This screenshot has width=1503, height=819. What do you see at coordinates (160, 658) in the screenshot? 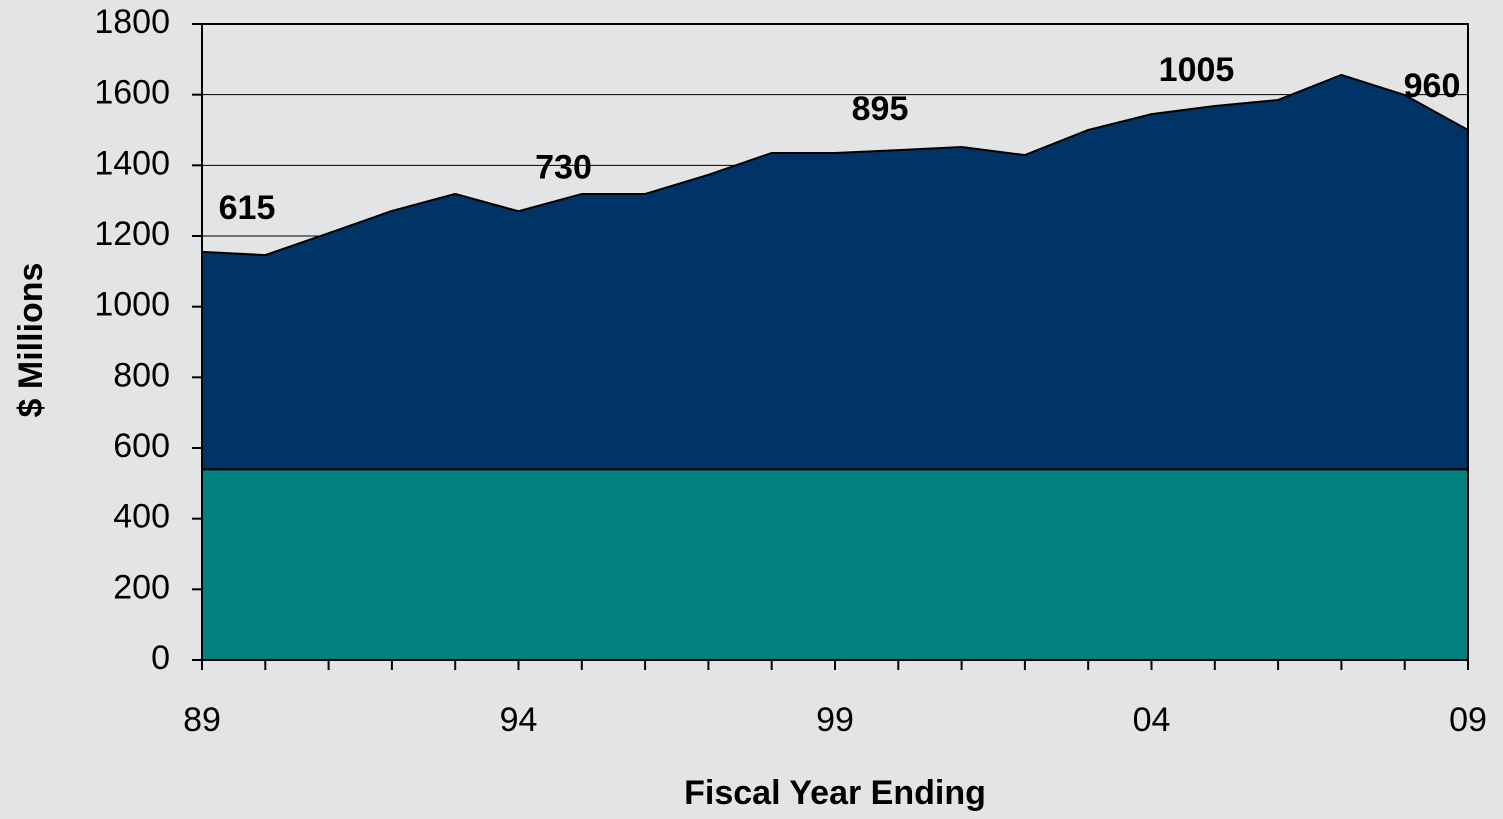
I see `y-tick-label: 0` at bounding box center [160, 658].